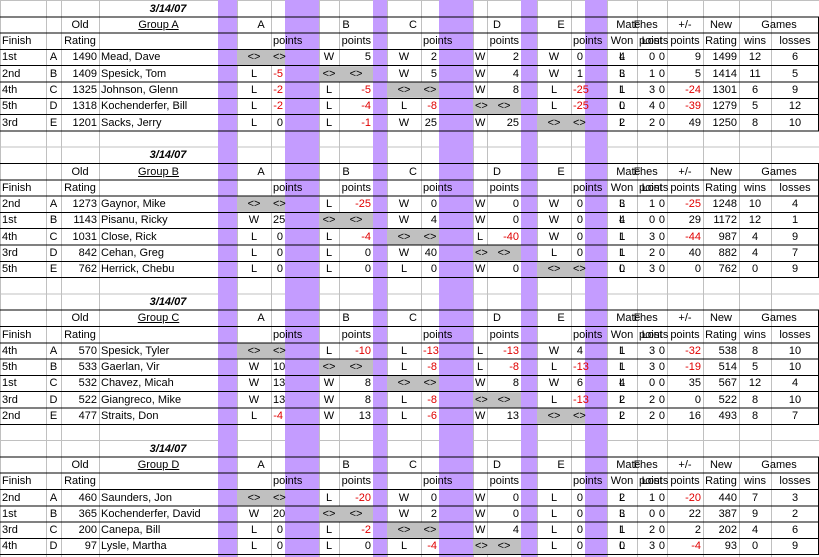 Image resolution: width=819 pixels, height=557 pixels. I want to click on games-wins: 4, so click(755, 236).